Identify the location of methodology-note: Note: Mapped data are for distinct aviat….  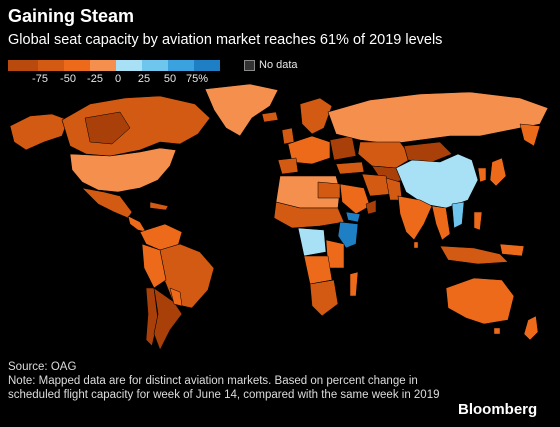
(224, 388).